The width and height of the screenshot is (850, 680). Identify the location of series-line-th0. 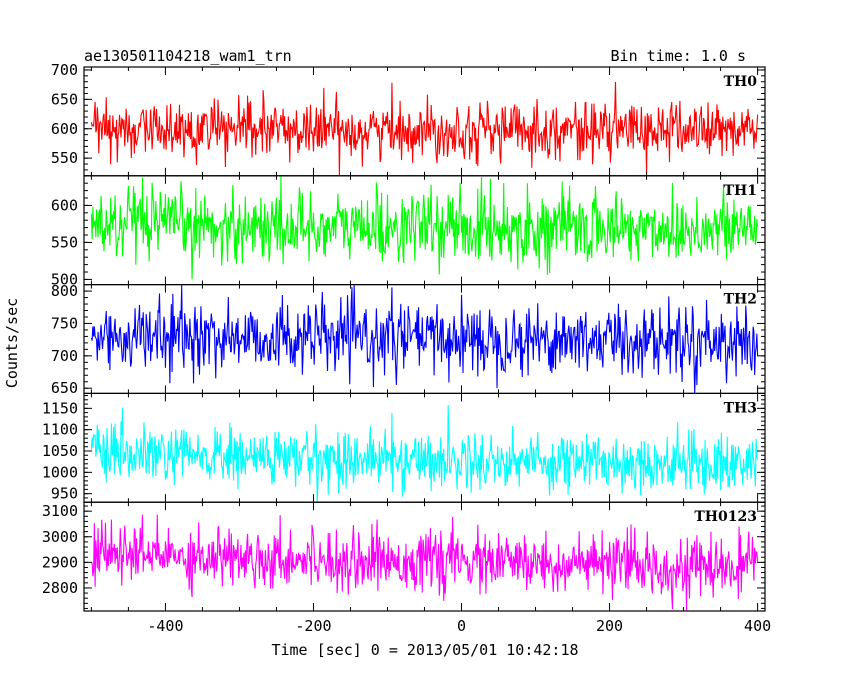
(424, 128).